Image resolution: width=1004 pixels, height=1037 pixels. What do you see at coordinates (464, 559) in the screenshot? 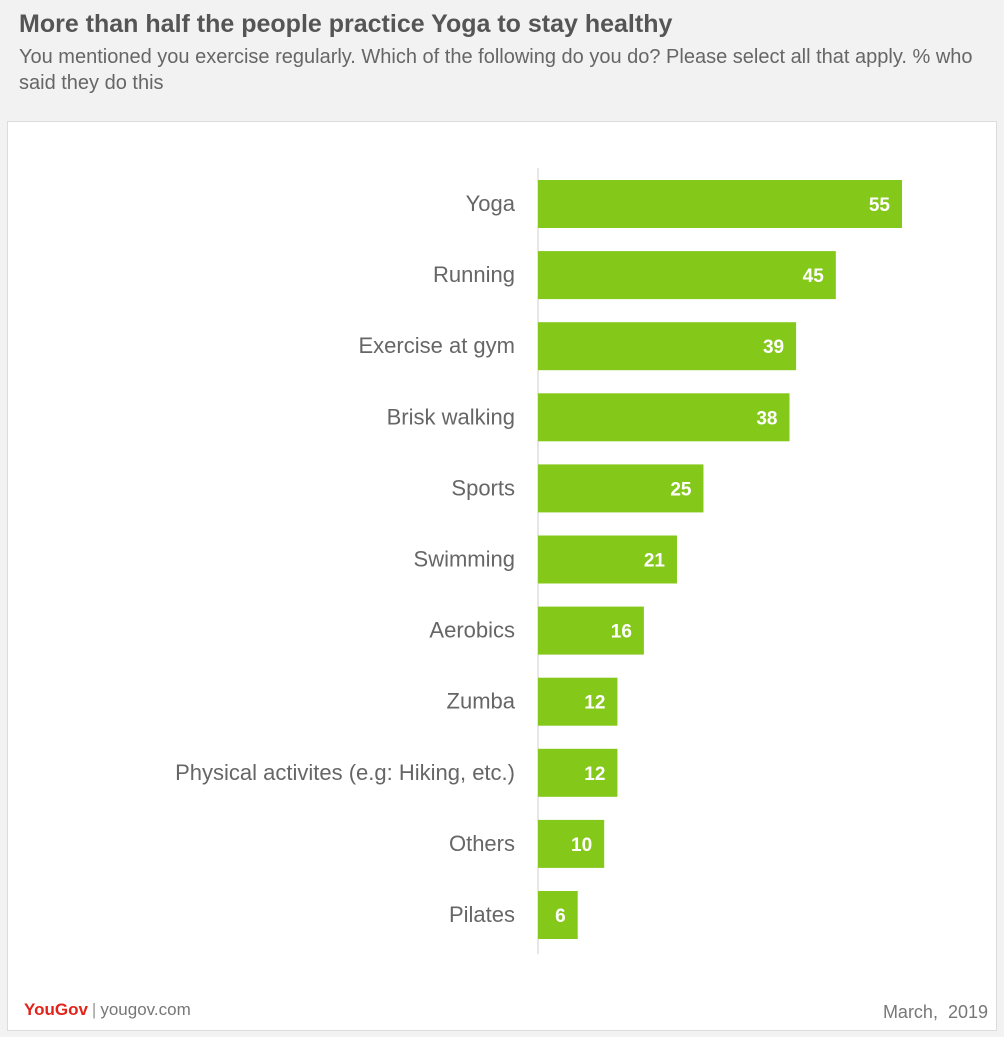
I see `category-label: Swimming` at bounding box center [464, 559].